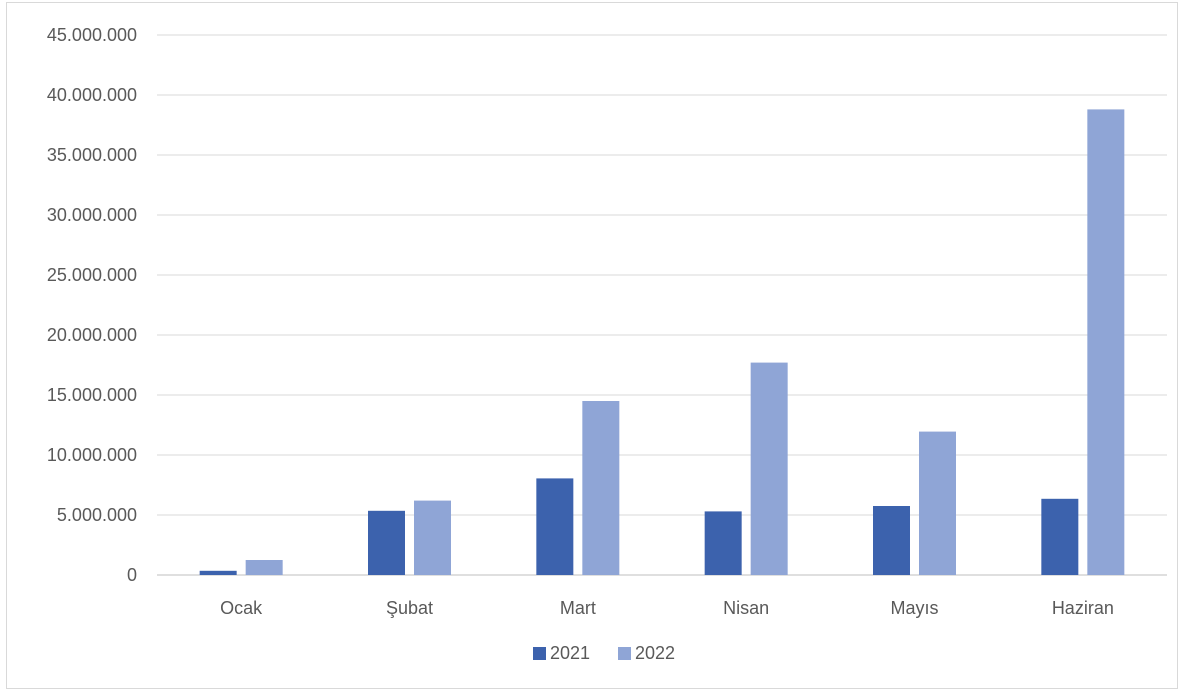 The height and width of the screenshot is (694, 1185). I want to click on legend-swatch-2021, so click(539, 653).